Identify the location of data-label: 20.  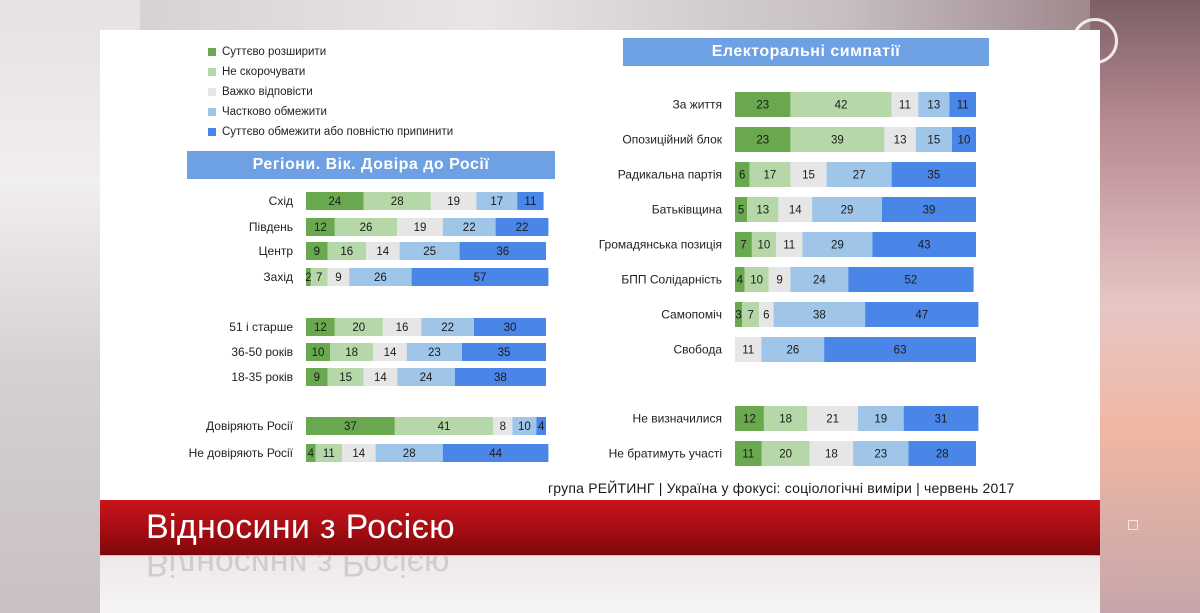
(785, 455).